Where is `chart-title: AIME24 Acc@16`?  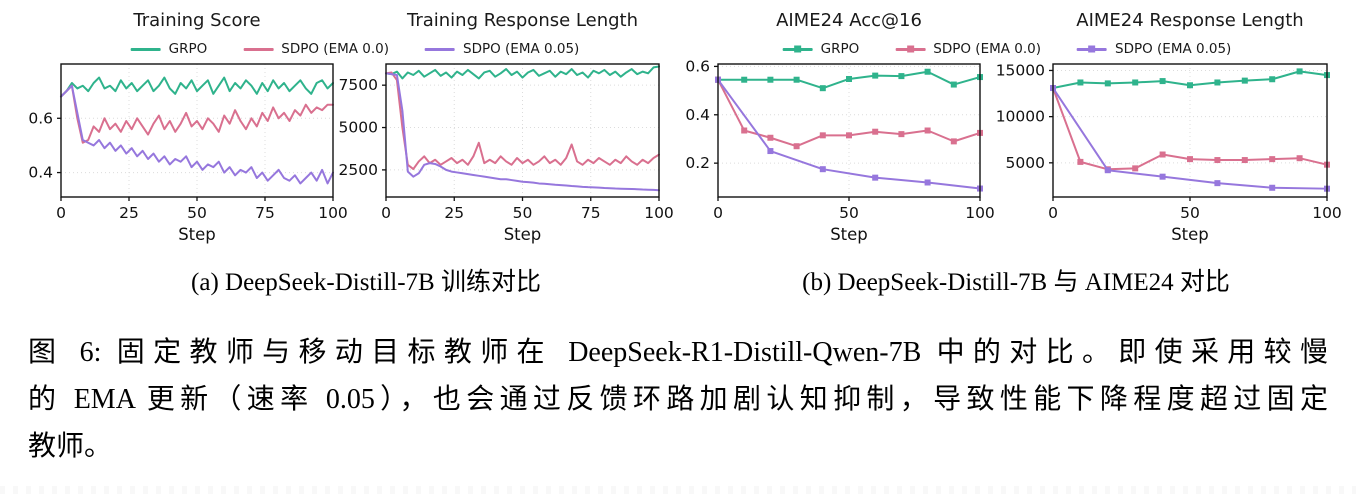 chart-title: AIME24 Acc@16 is located at coordinates (849, 20).